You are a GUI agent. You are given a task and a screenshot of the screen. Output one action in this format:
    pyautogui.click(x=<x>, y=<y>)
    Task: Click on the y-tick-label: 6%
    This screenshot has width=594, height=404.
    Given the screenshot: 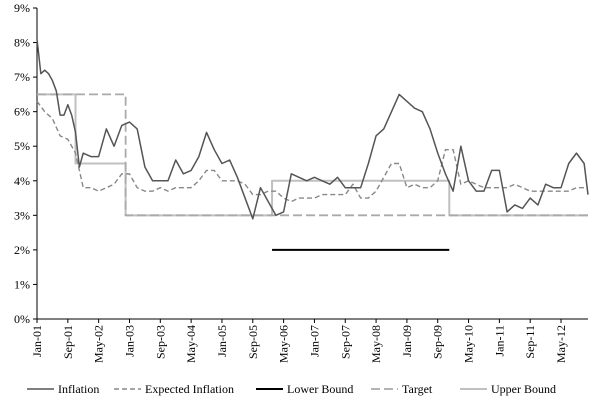 What is the action you would take?
    pyautogui.click(x=22, y=112)
    